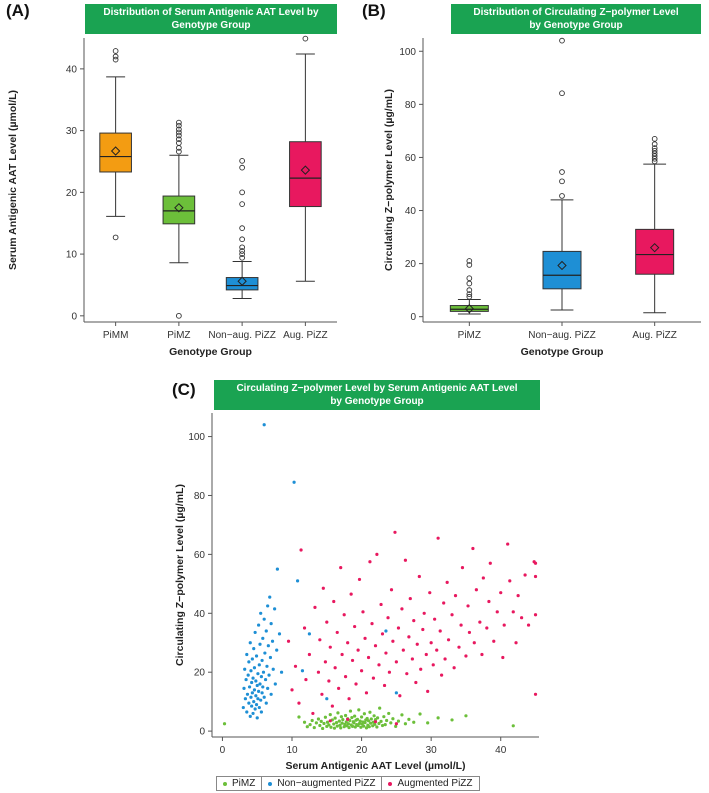  Describe the element at coordinates (562, 172) in the screenshot. I see `box-b-non-aug-pizz-outlier` at that location.